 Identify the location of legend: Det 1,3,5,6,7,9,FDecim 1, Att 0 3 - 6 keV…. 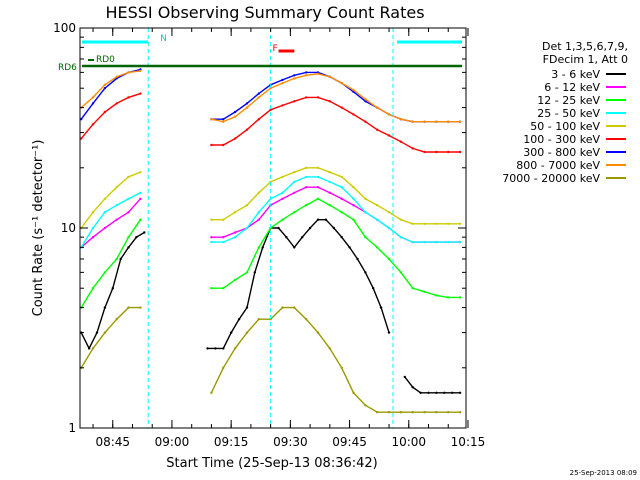
(565, 112).